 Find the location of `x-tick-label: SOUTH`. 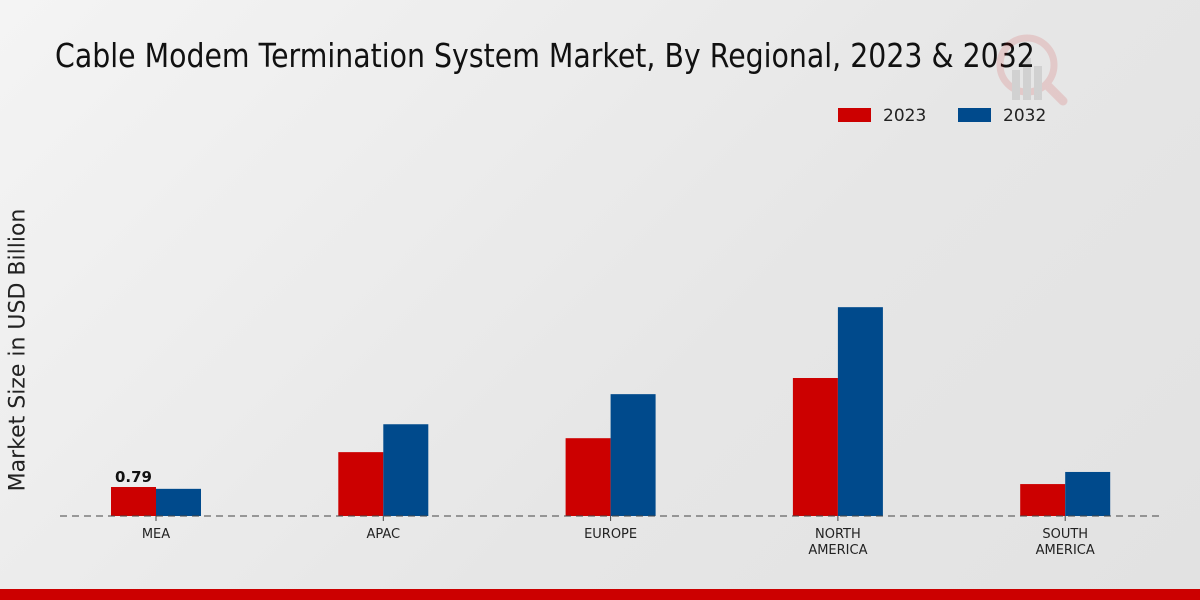

x-tick-label: SOUTH is located at coordinates (1065, 534).